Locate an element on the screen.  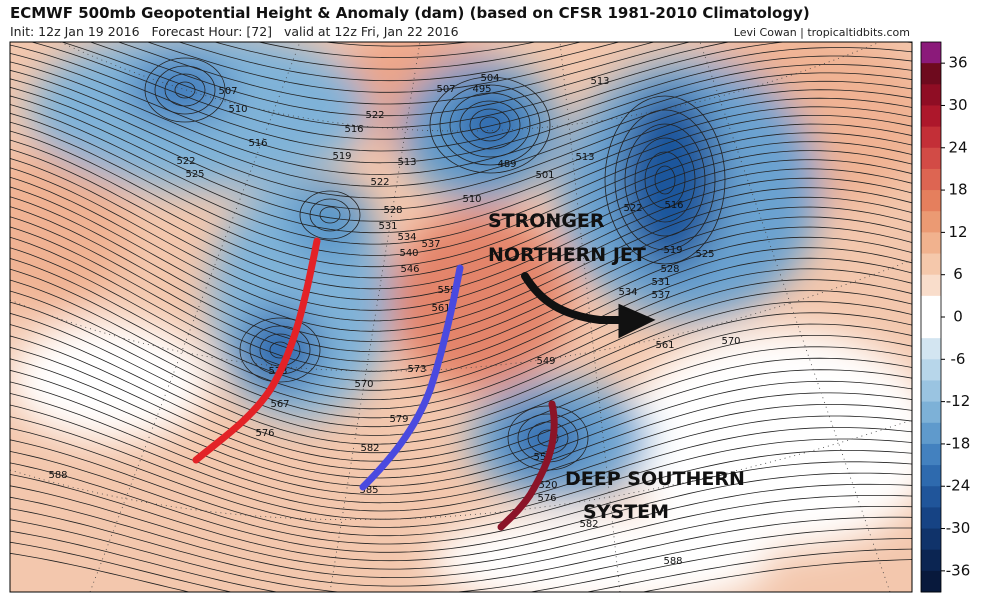
contour-label: 507 is located at coordinates (445, 89).